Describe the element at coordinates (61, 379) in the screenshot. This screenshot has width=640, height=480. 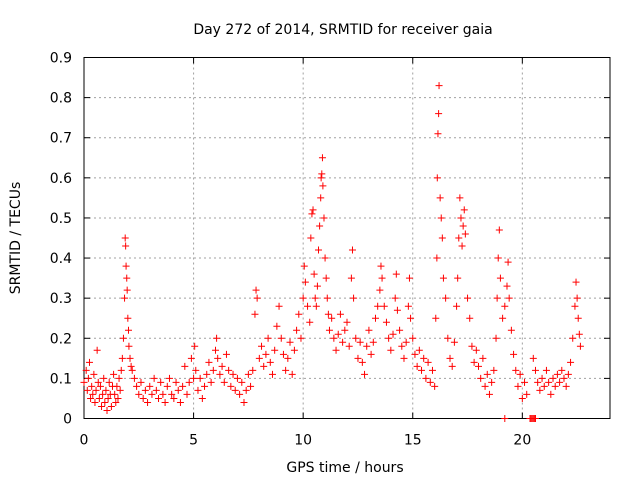
I see `y-tick-label: 0.1` at that location.